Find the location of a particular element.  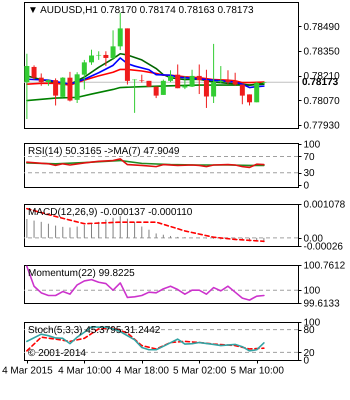

y-tick-label: 0.78350 is located at coordinates (322, 52).